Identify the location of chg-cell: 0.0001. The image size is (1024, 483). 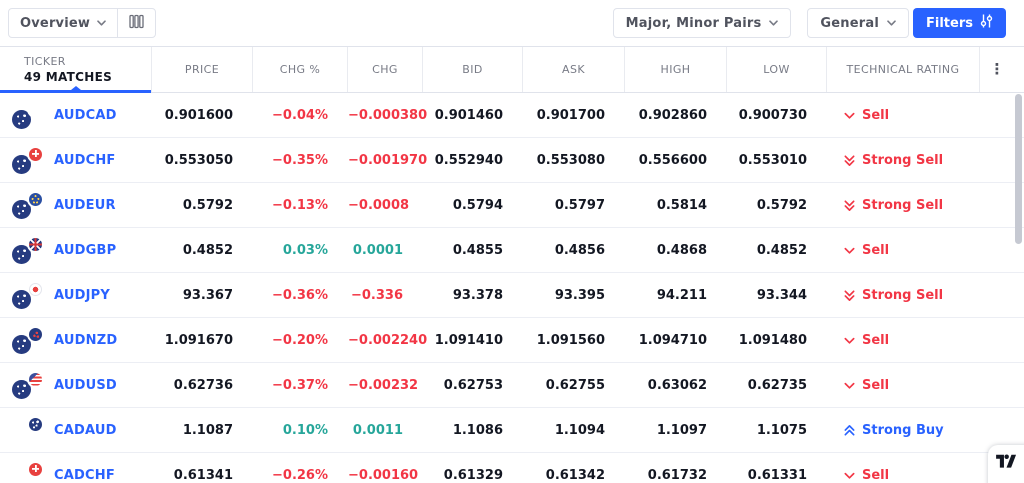
(377, 250).